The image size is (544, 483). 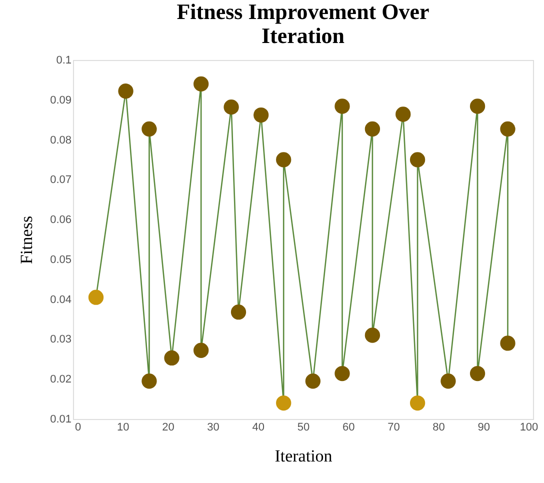 What do you see at coordinates (61, 380) in the screenshot?
I see `y-tick-label: 0.02` at bounding box center [61, 380].